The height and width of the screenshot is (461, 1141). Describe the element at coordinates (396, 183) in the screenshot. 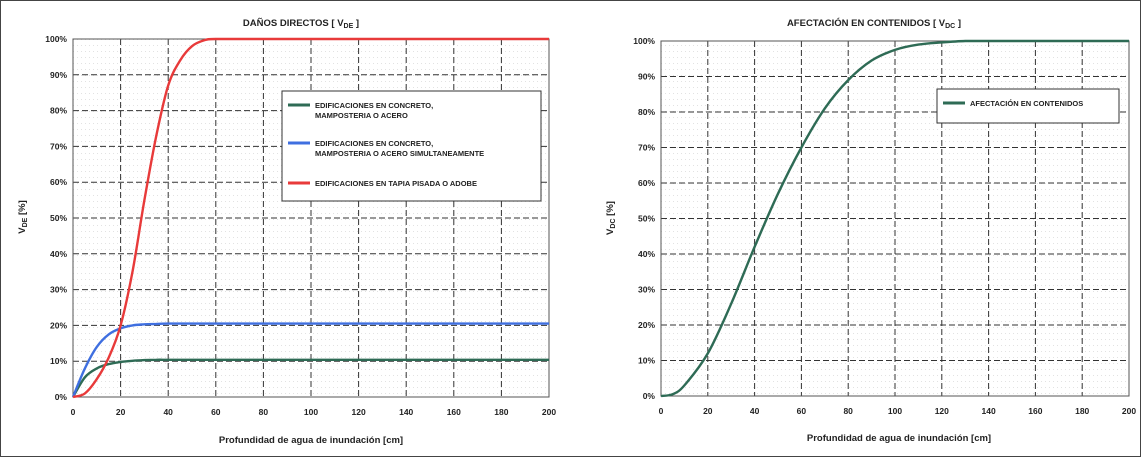

I see `legend-label: EDIFICACIONES EN TAPIA PISADA O ADOBE` at that location.